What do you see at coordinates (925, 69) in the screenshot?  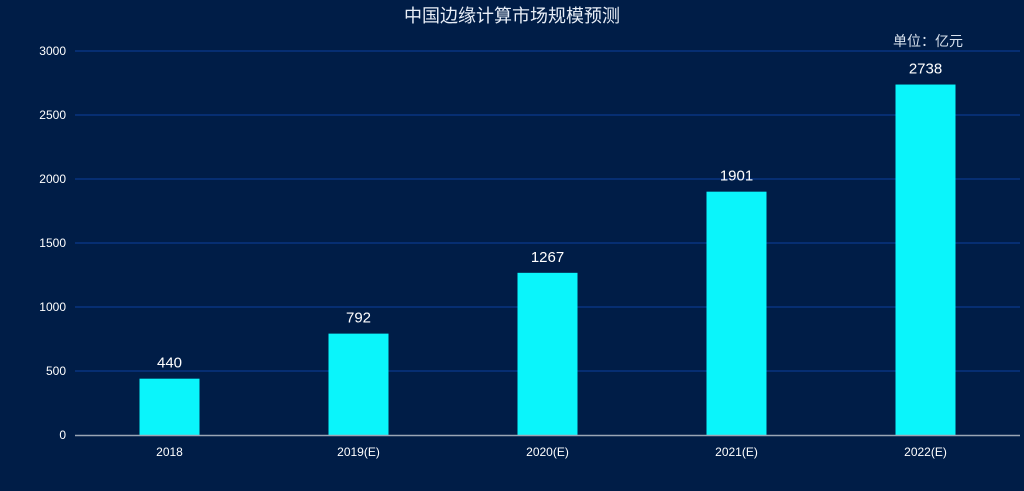 I see `bar-value-label: 2738` at bounding box center [925, 69].